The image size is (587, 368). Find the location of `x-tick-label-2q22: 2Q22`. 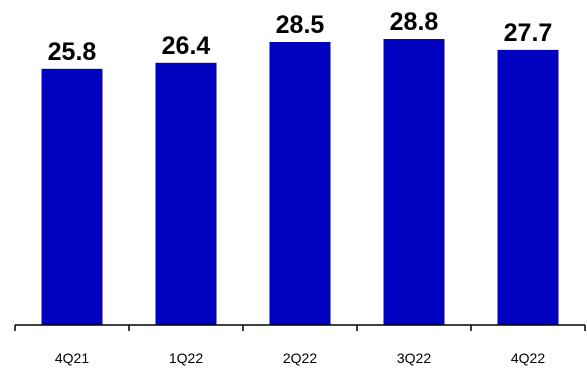

x-tick-label-2q22: 2Q22 is located at coordinates (300, 358).